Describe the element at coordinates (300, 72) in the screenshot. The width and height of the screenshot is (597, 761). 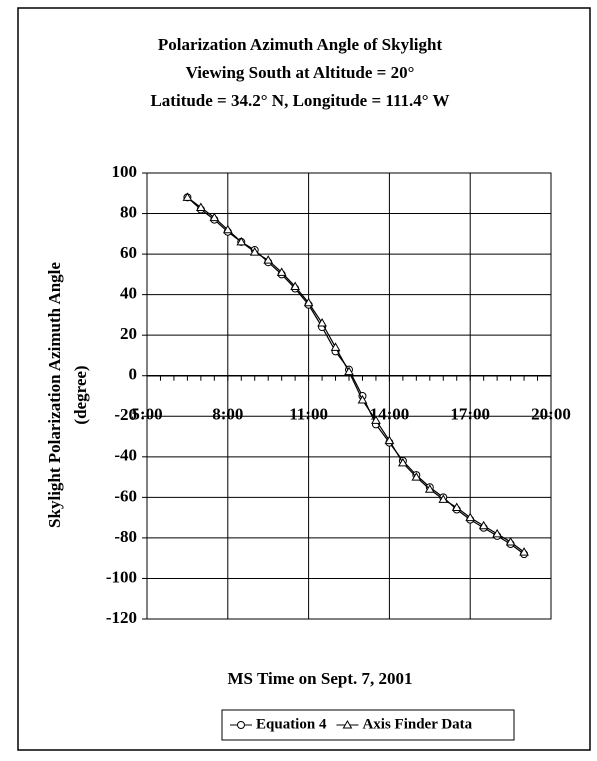
I see `chart-title: Viewing South at Altitude = 20°` at that location.